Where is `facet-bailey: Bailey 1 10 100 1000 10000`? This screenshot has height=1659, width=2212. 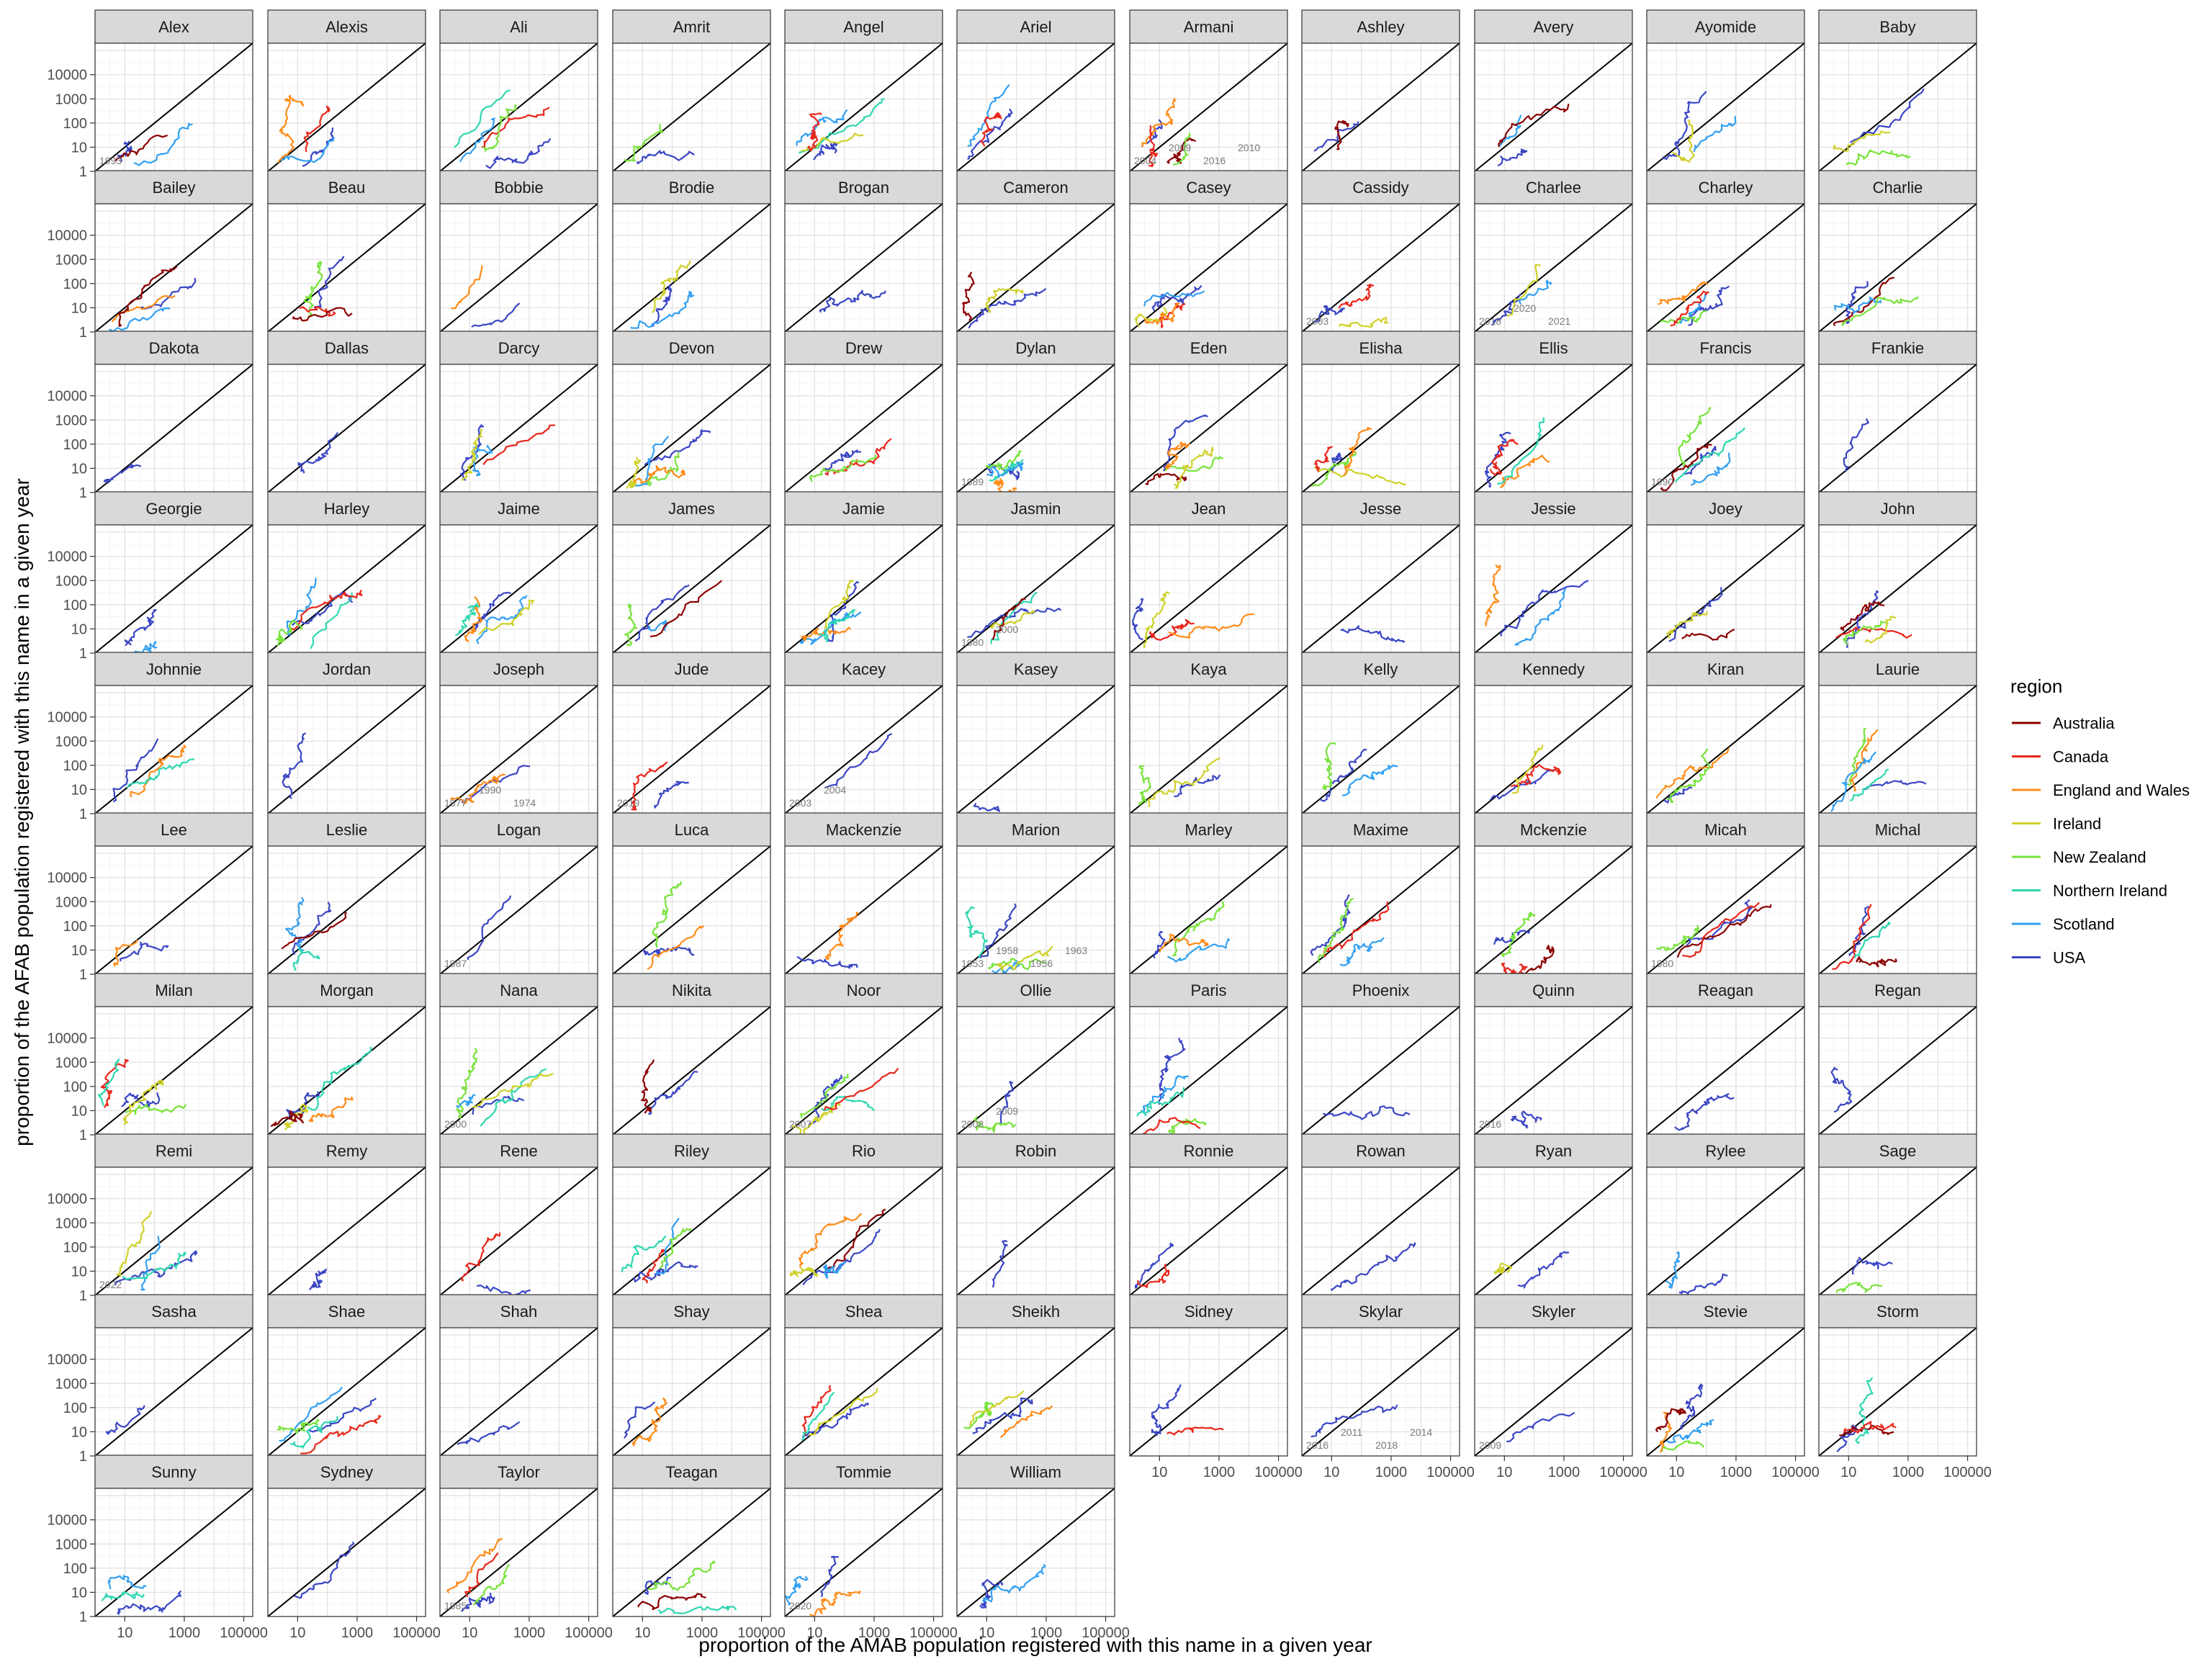 facet-bailey: Bailey 1 10 100 1000 10000 is located at coordinates (150, 256).